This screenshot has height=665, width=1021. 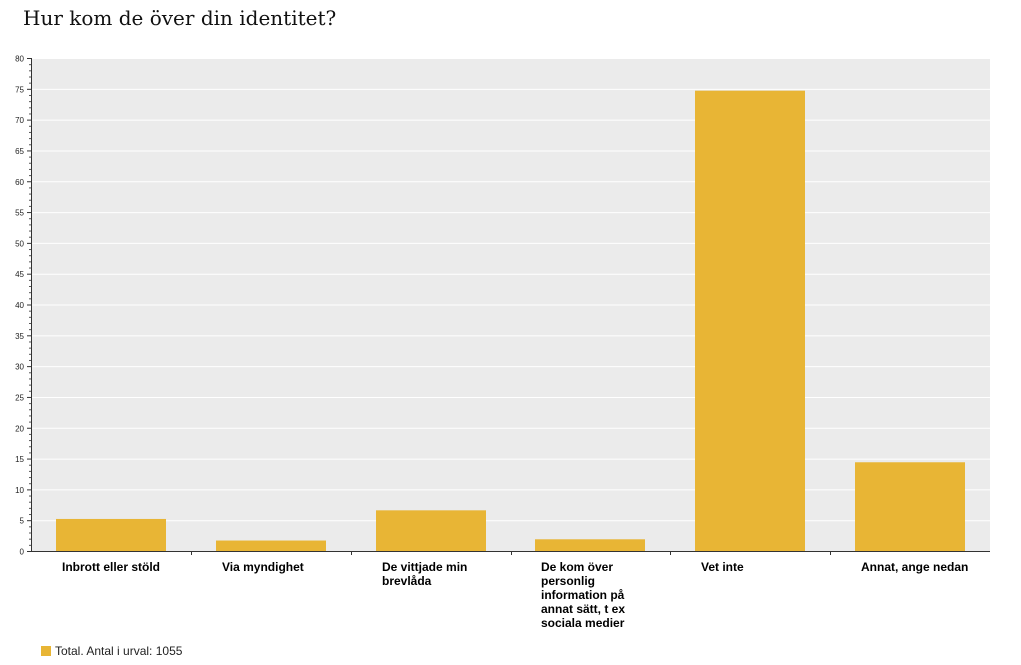 What do you see at coordinates (19, 120) in the screenshot?
I see `y-tick-label: 70` at bounding box center [19, 120].